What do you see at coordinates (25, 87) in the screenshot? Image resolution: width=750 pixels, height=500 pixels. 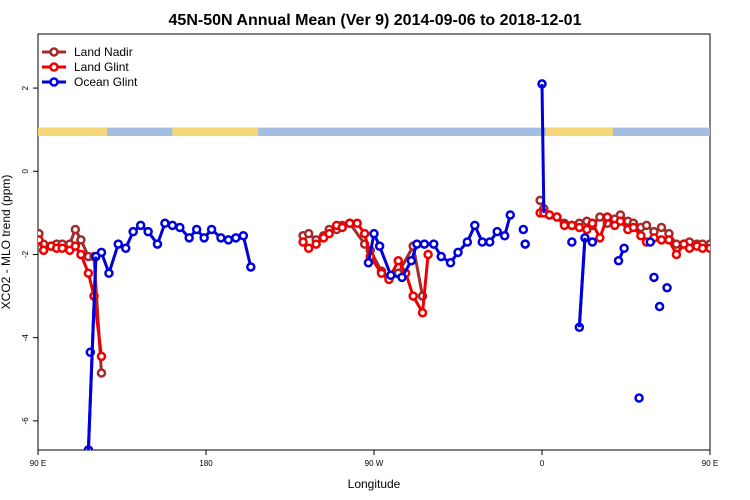 I see `y-tick-label: 2` at bounding box center [25, 87].